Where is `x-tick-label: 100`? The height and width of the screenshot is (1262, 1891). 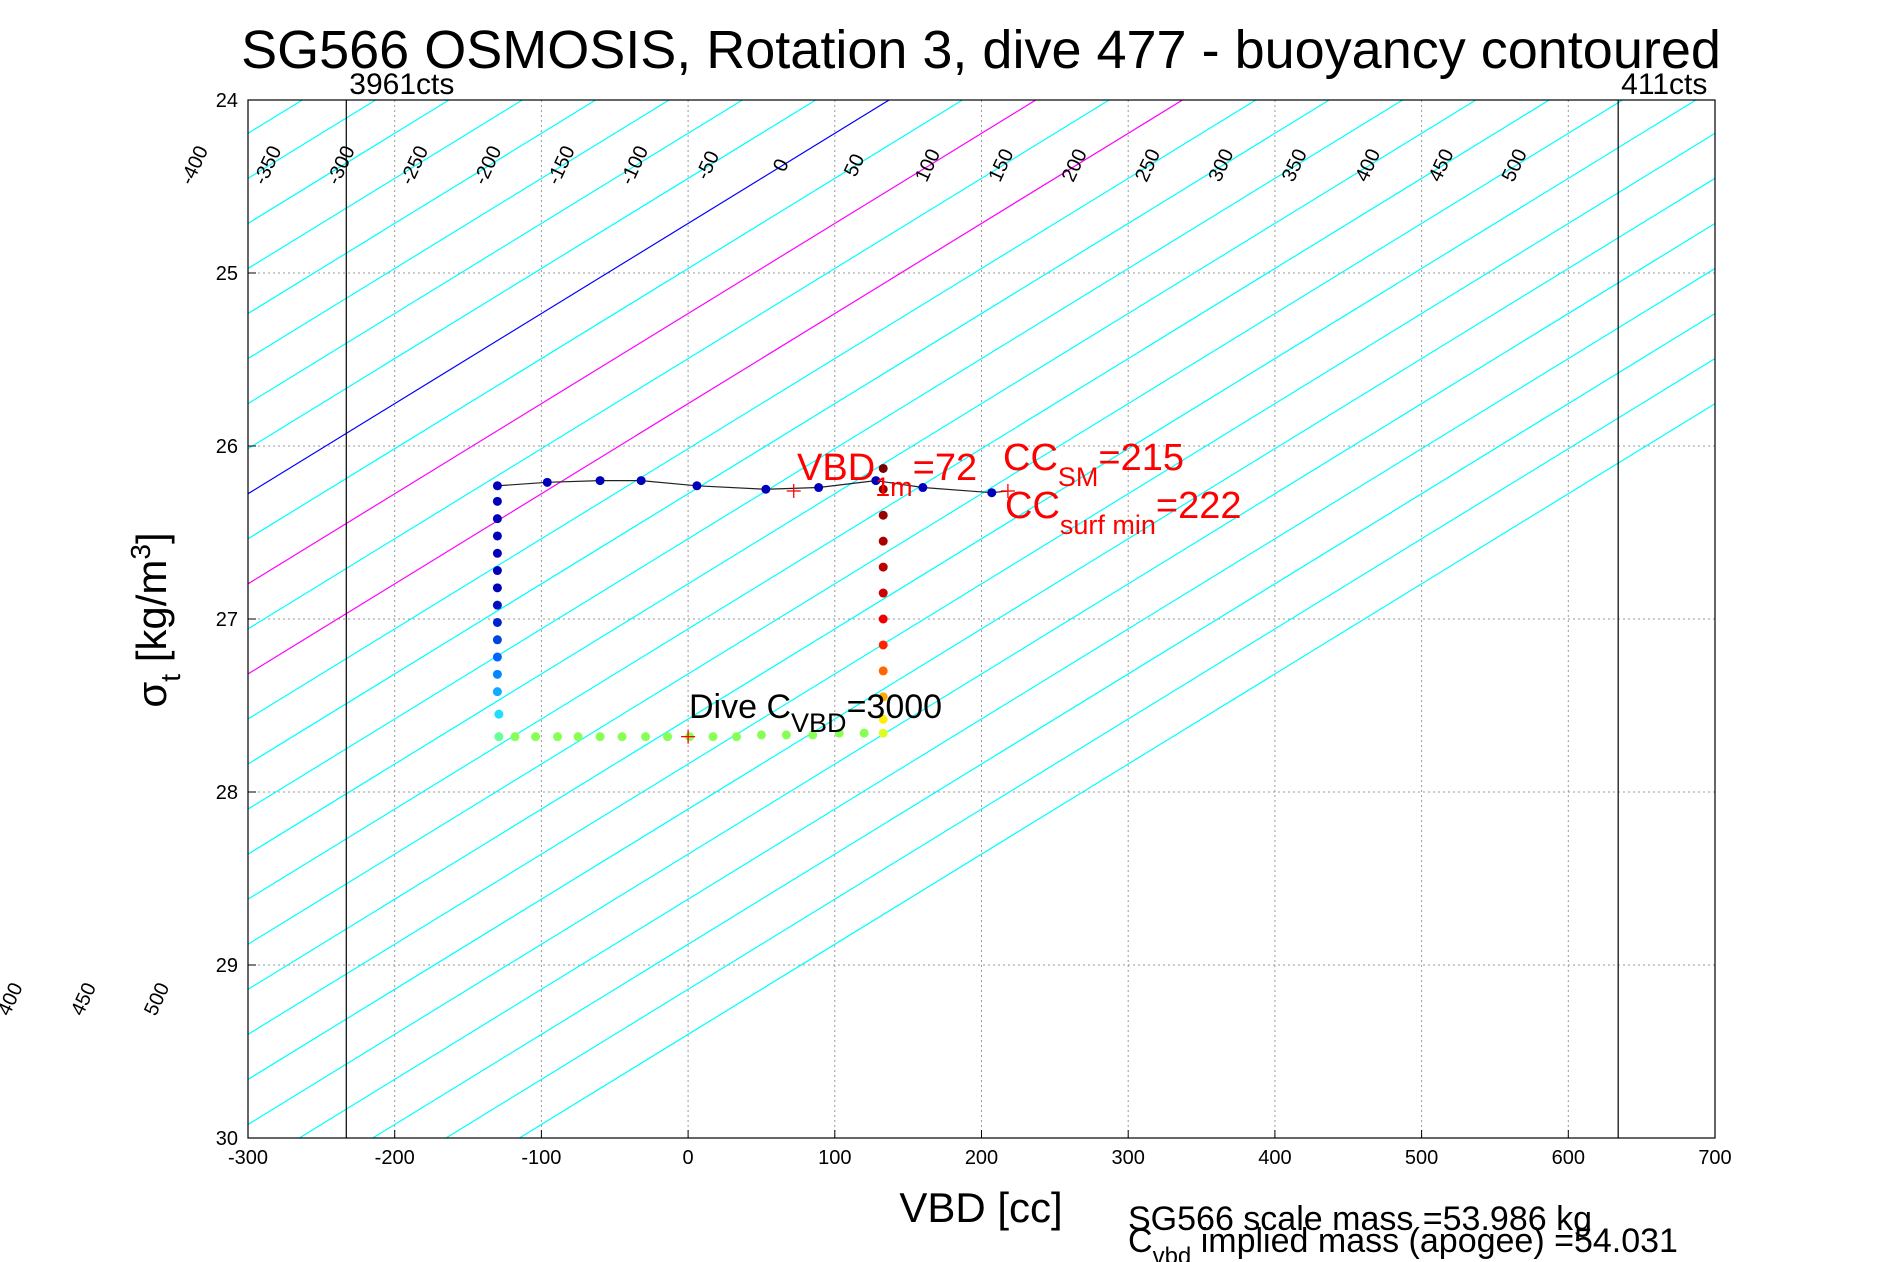
x-tick-label: 100 is located at coordinates (834, 1158).